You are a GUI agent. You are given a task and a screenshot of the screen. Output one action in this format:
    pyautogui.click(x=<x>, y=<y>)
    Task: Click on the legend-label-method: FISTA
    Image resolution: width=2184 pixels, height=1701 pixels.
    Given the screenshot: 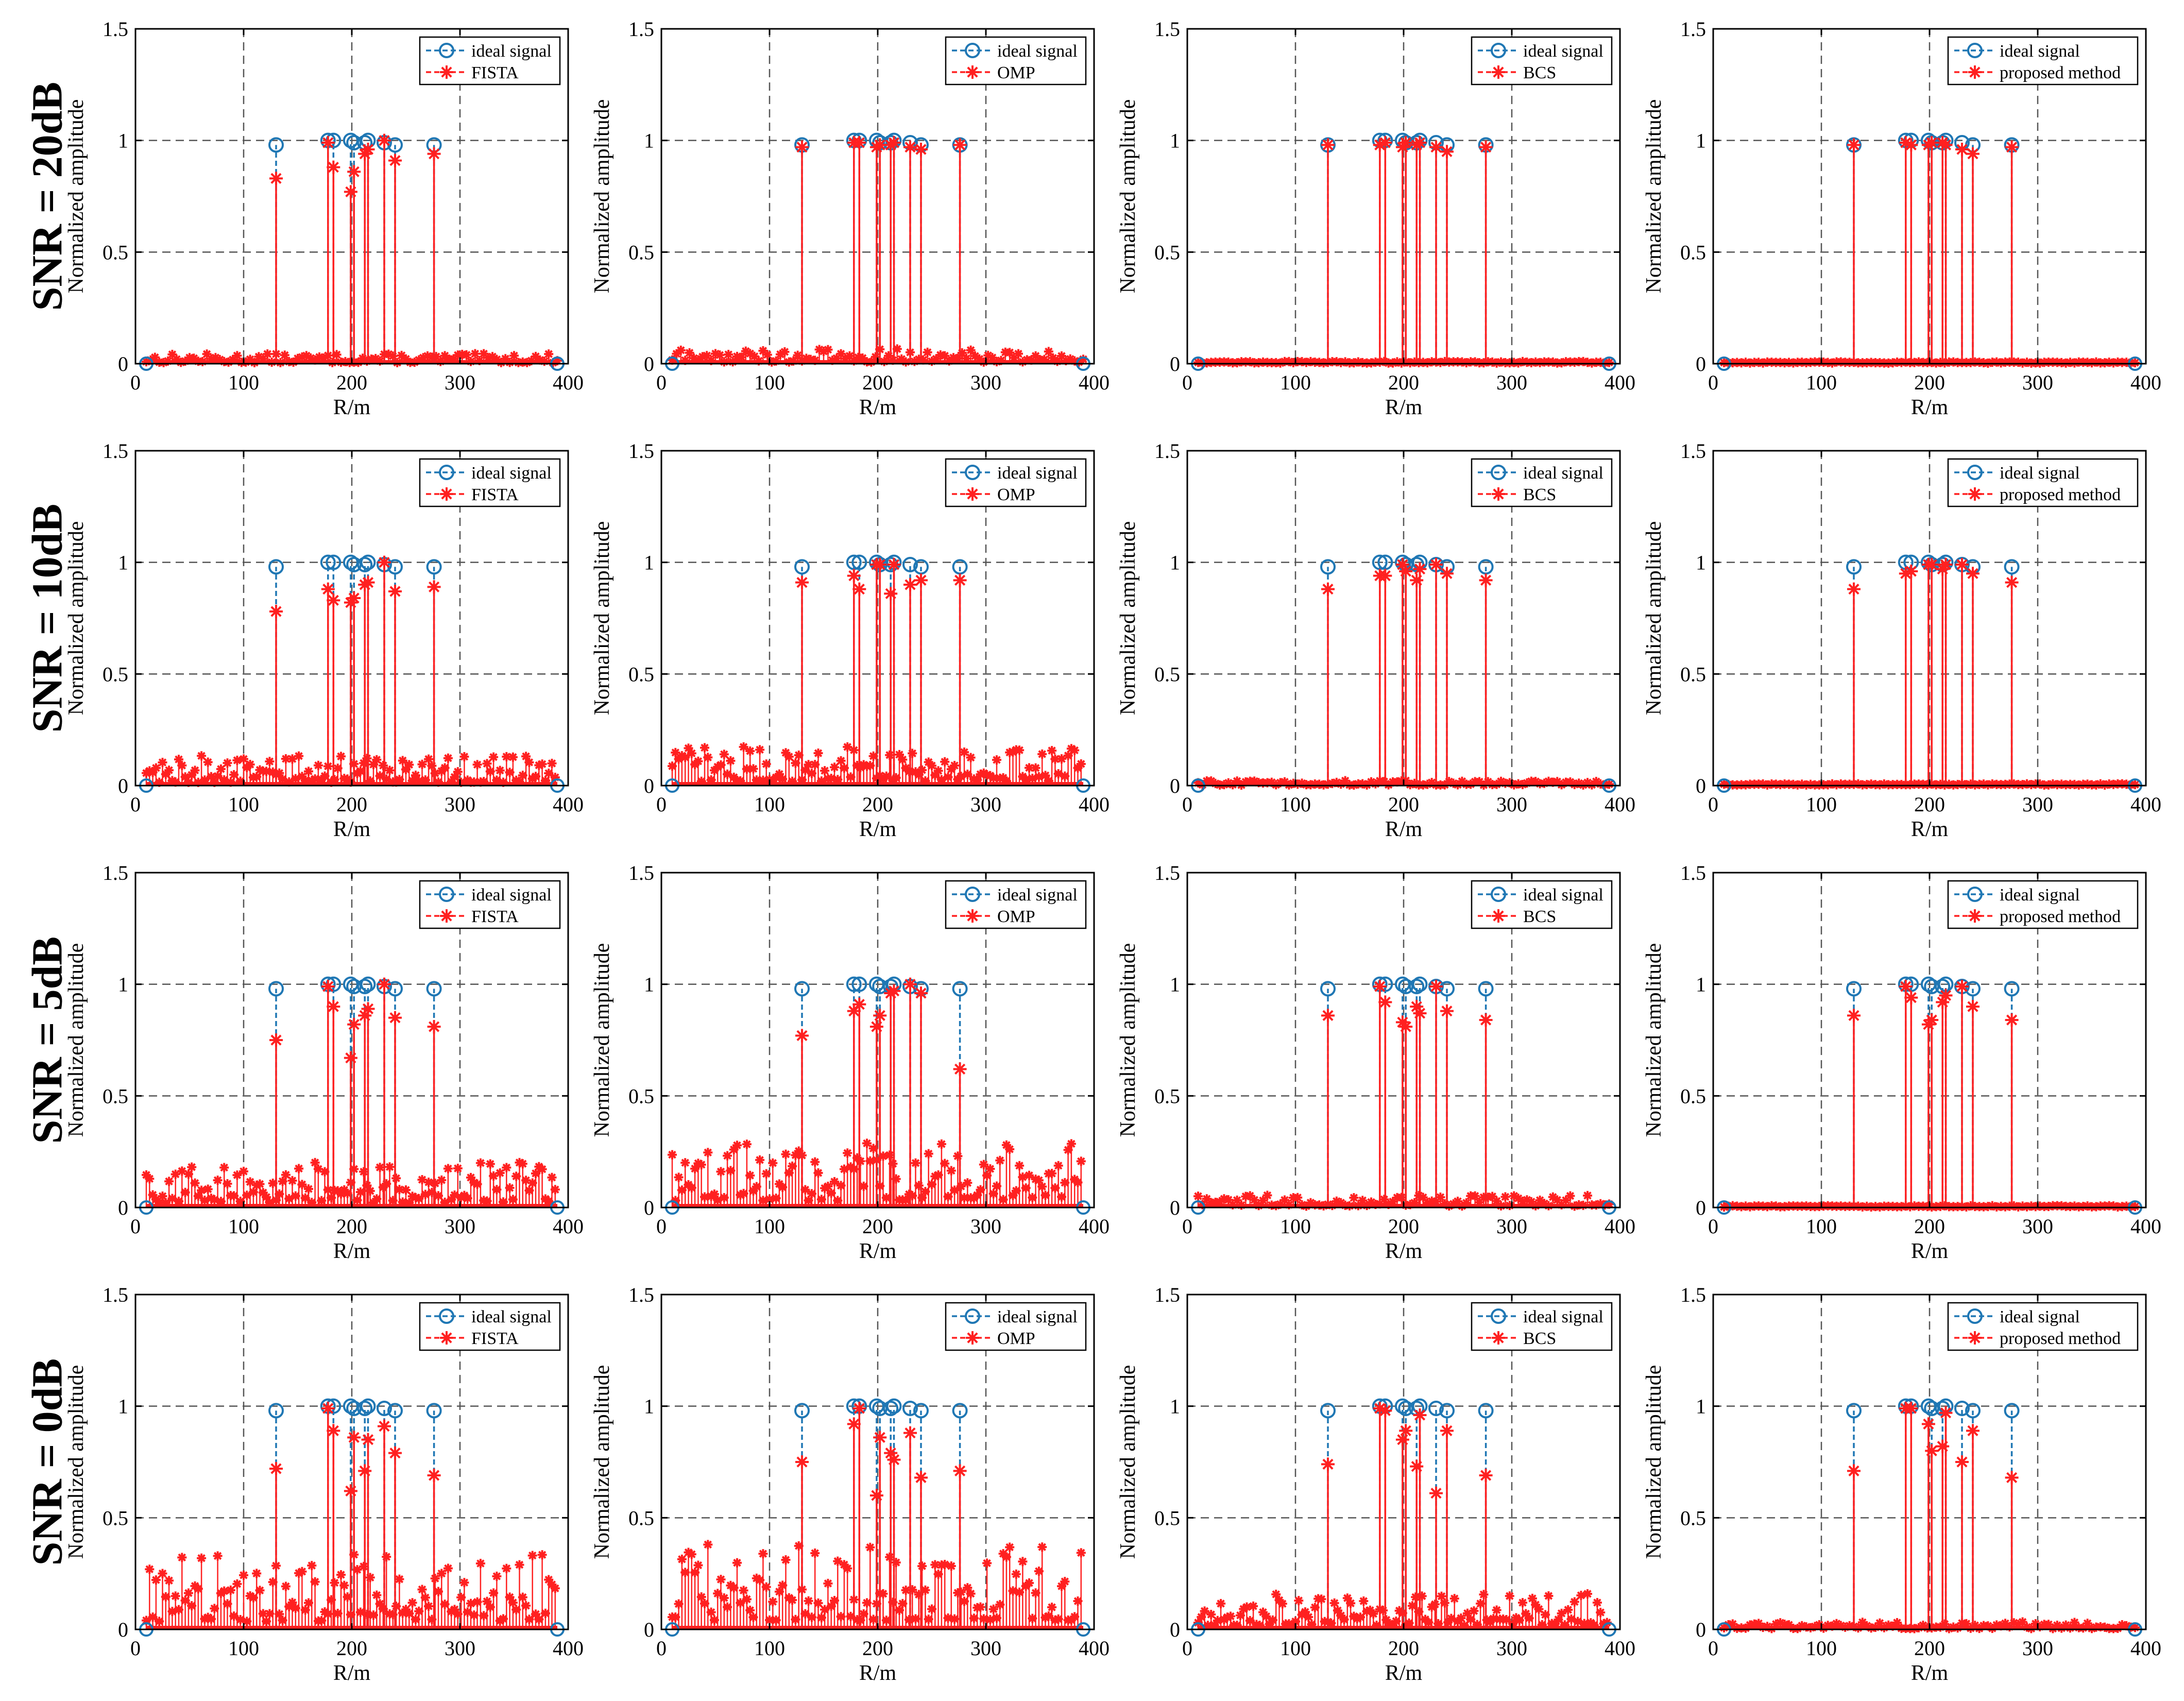 What is the action you would take?
    pyautogui.click(x=495, y=916)
    